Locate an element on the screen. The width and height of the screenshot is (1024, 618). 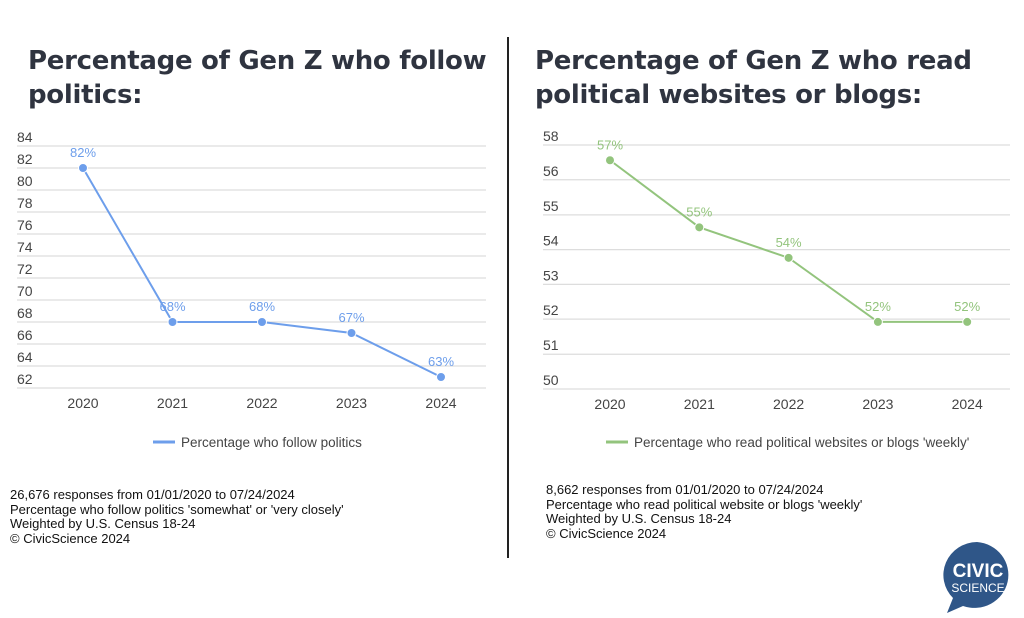
y-tick-label: 66 is located at coordinates (25, 335).